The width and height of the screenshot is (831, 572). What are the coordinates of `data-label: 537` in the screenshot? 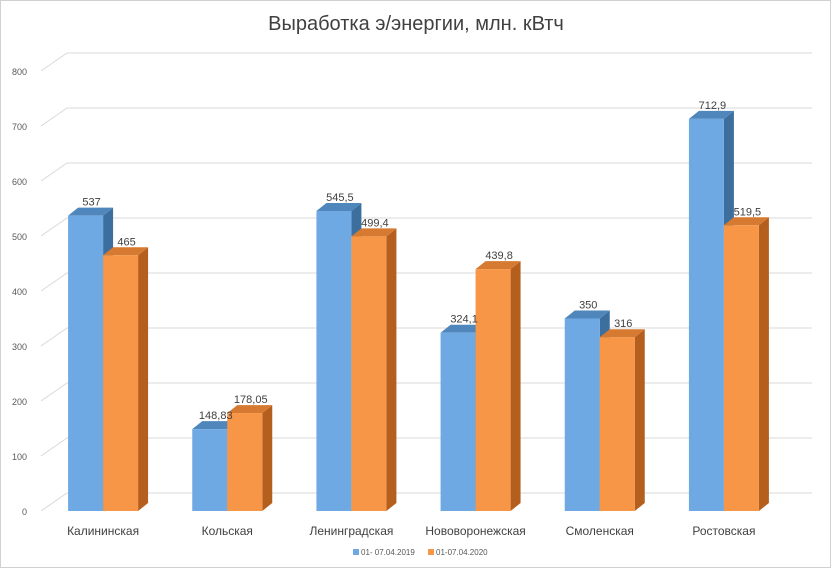 It's located at (91, 203).